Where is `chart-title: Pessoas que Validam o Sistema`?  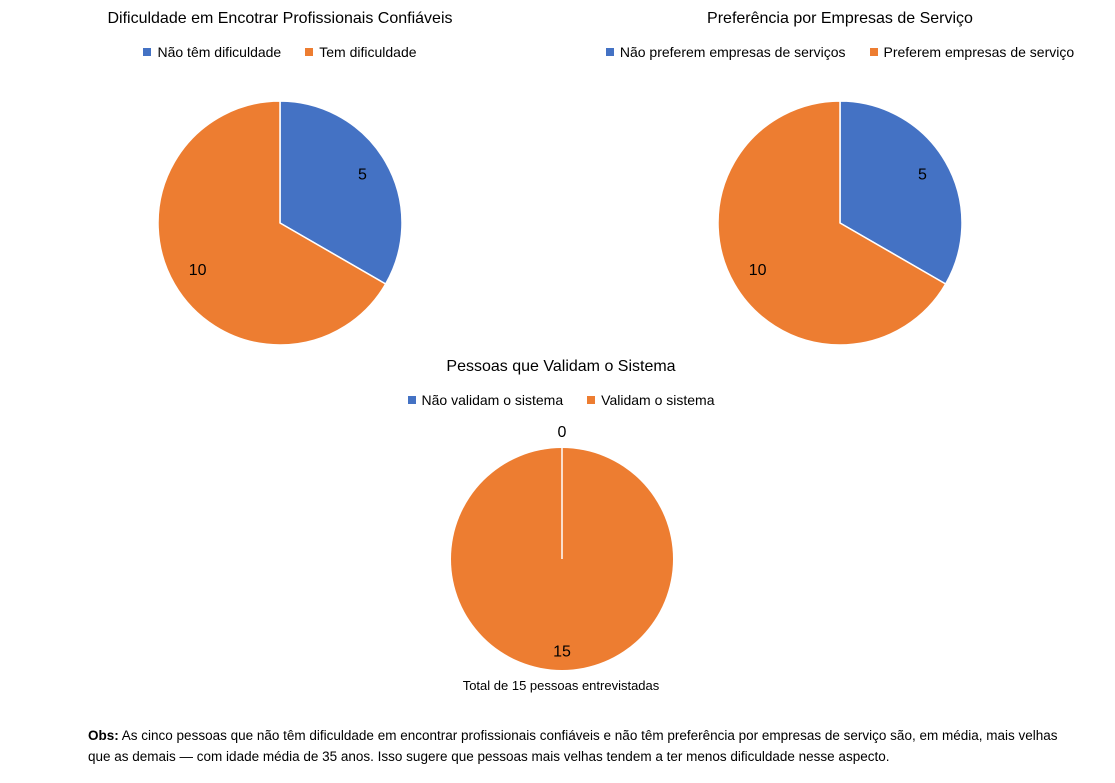
chart-title: Pessoas que Validam o Sistema is located at coordinates (561, 366).